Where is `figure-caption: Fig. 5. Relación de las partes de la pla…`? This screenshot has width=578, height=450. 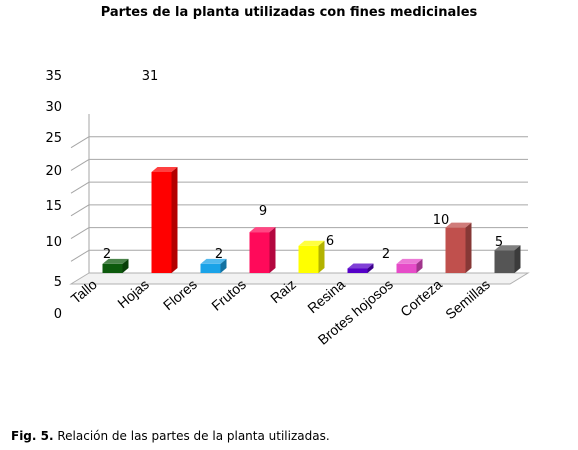
figure-caption: Fig. 5. Relación de las partes de la pla… is located at coordinates (170, 436).